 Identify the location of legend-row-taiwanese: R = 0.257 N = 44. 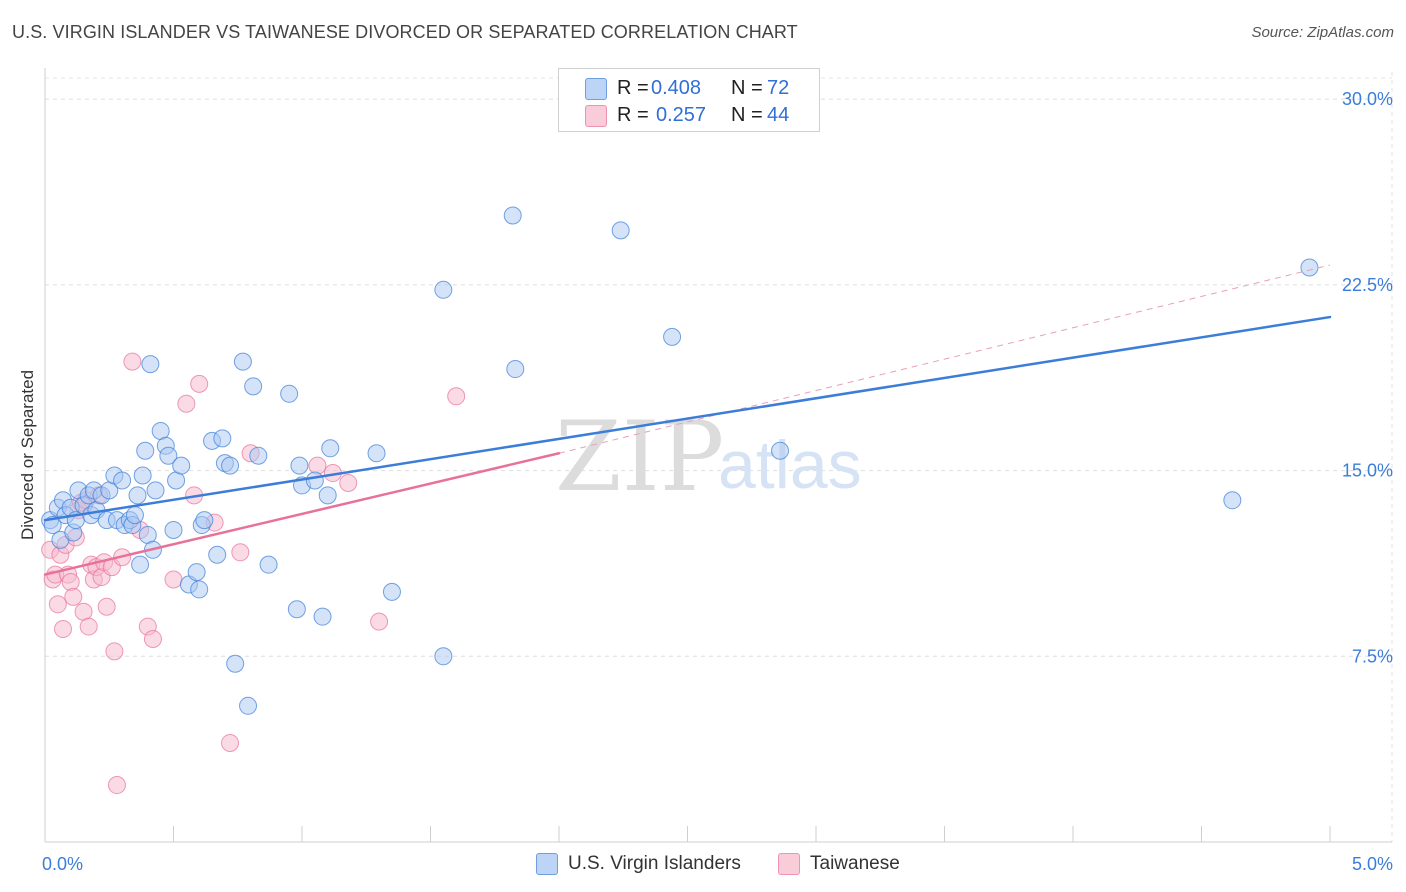
(688, 116).